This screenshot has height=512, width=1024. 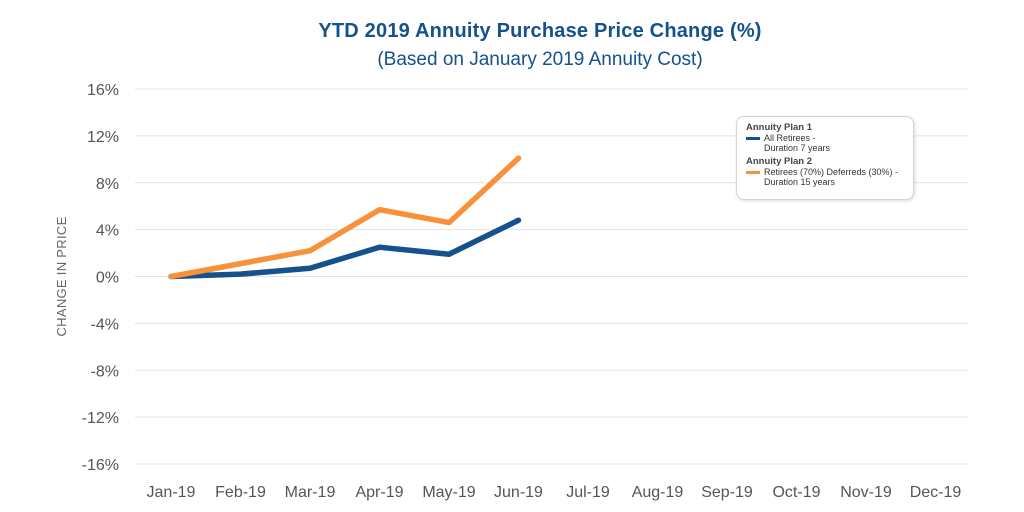 I want to click on x-tick-label: Apr-19, so click(x=379, y=492).